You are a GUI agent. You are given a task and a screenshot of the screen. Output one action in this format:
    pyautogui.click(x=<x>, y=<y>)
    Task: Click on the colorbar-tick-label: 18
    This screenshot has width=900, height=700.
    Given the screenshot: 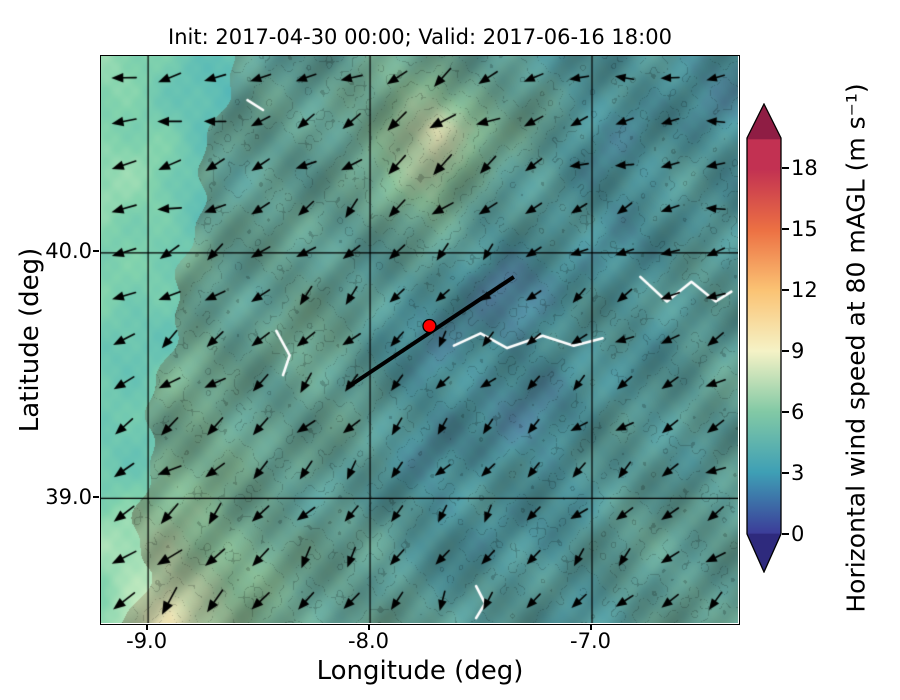 What is the action you would take?
    pyautogui.click(x=804, y=168)
    